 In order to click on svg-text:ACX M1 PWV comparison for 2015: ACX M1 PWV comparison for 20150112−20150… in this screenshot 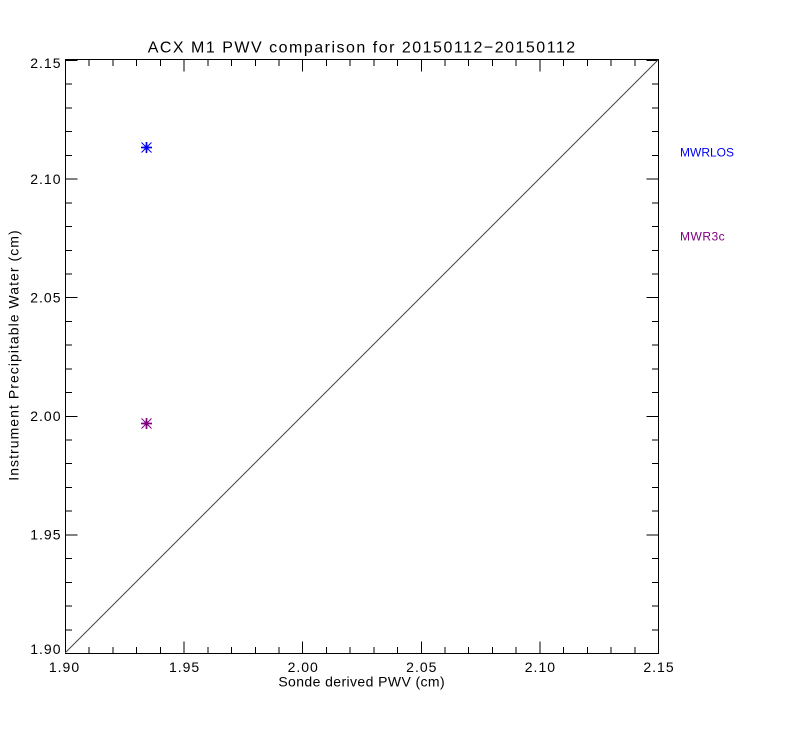, I will do `click(362, 48)`.